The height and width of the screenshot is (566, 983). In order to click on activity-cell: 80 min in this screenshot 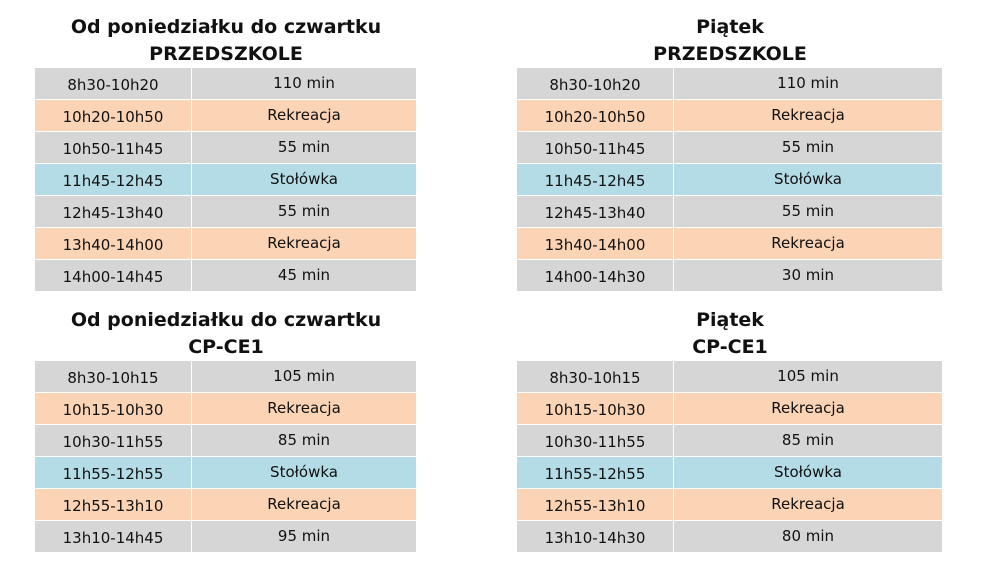, I will do `click(808, 536)`.